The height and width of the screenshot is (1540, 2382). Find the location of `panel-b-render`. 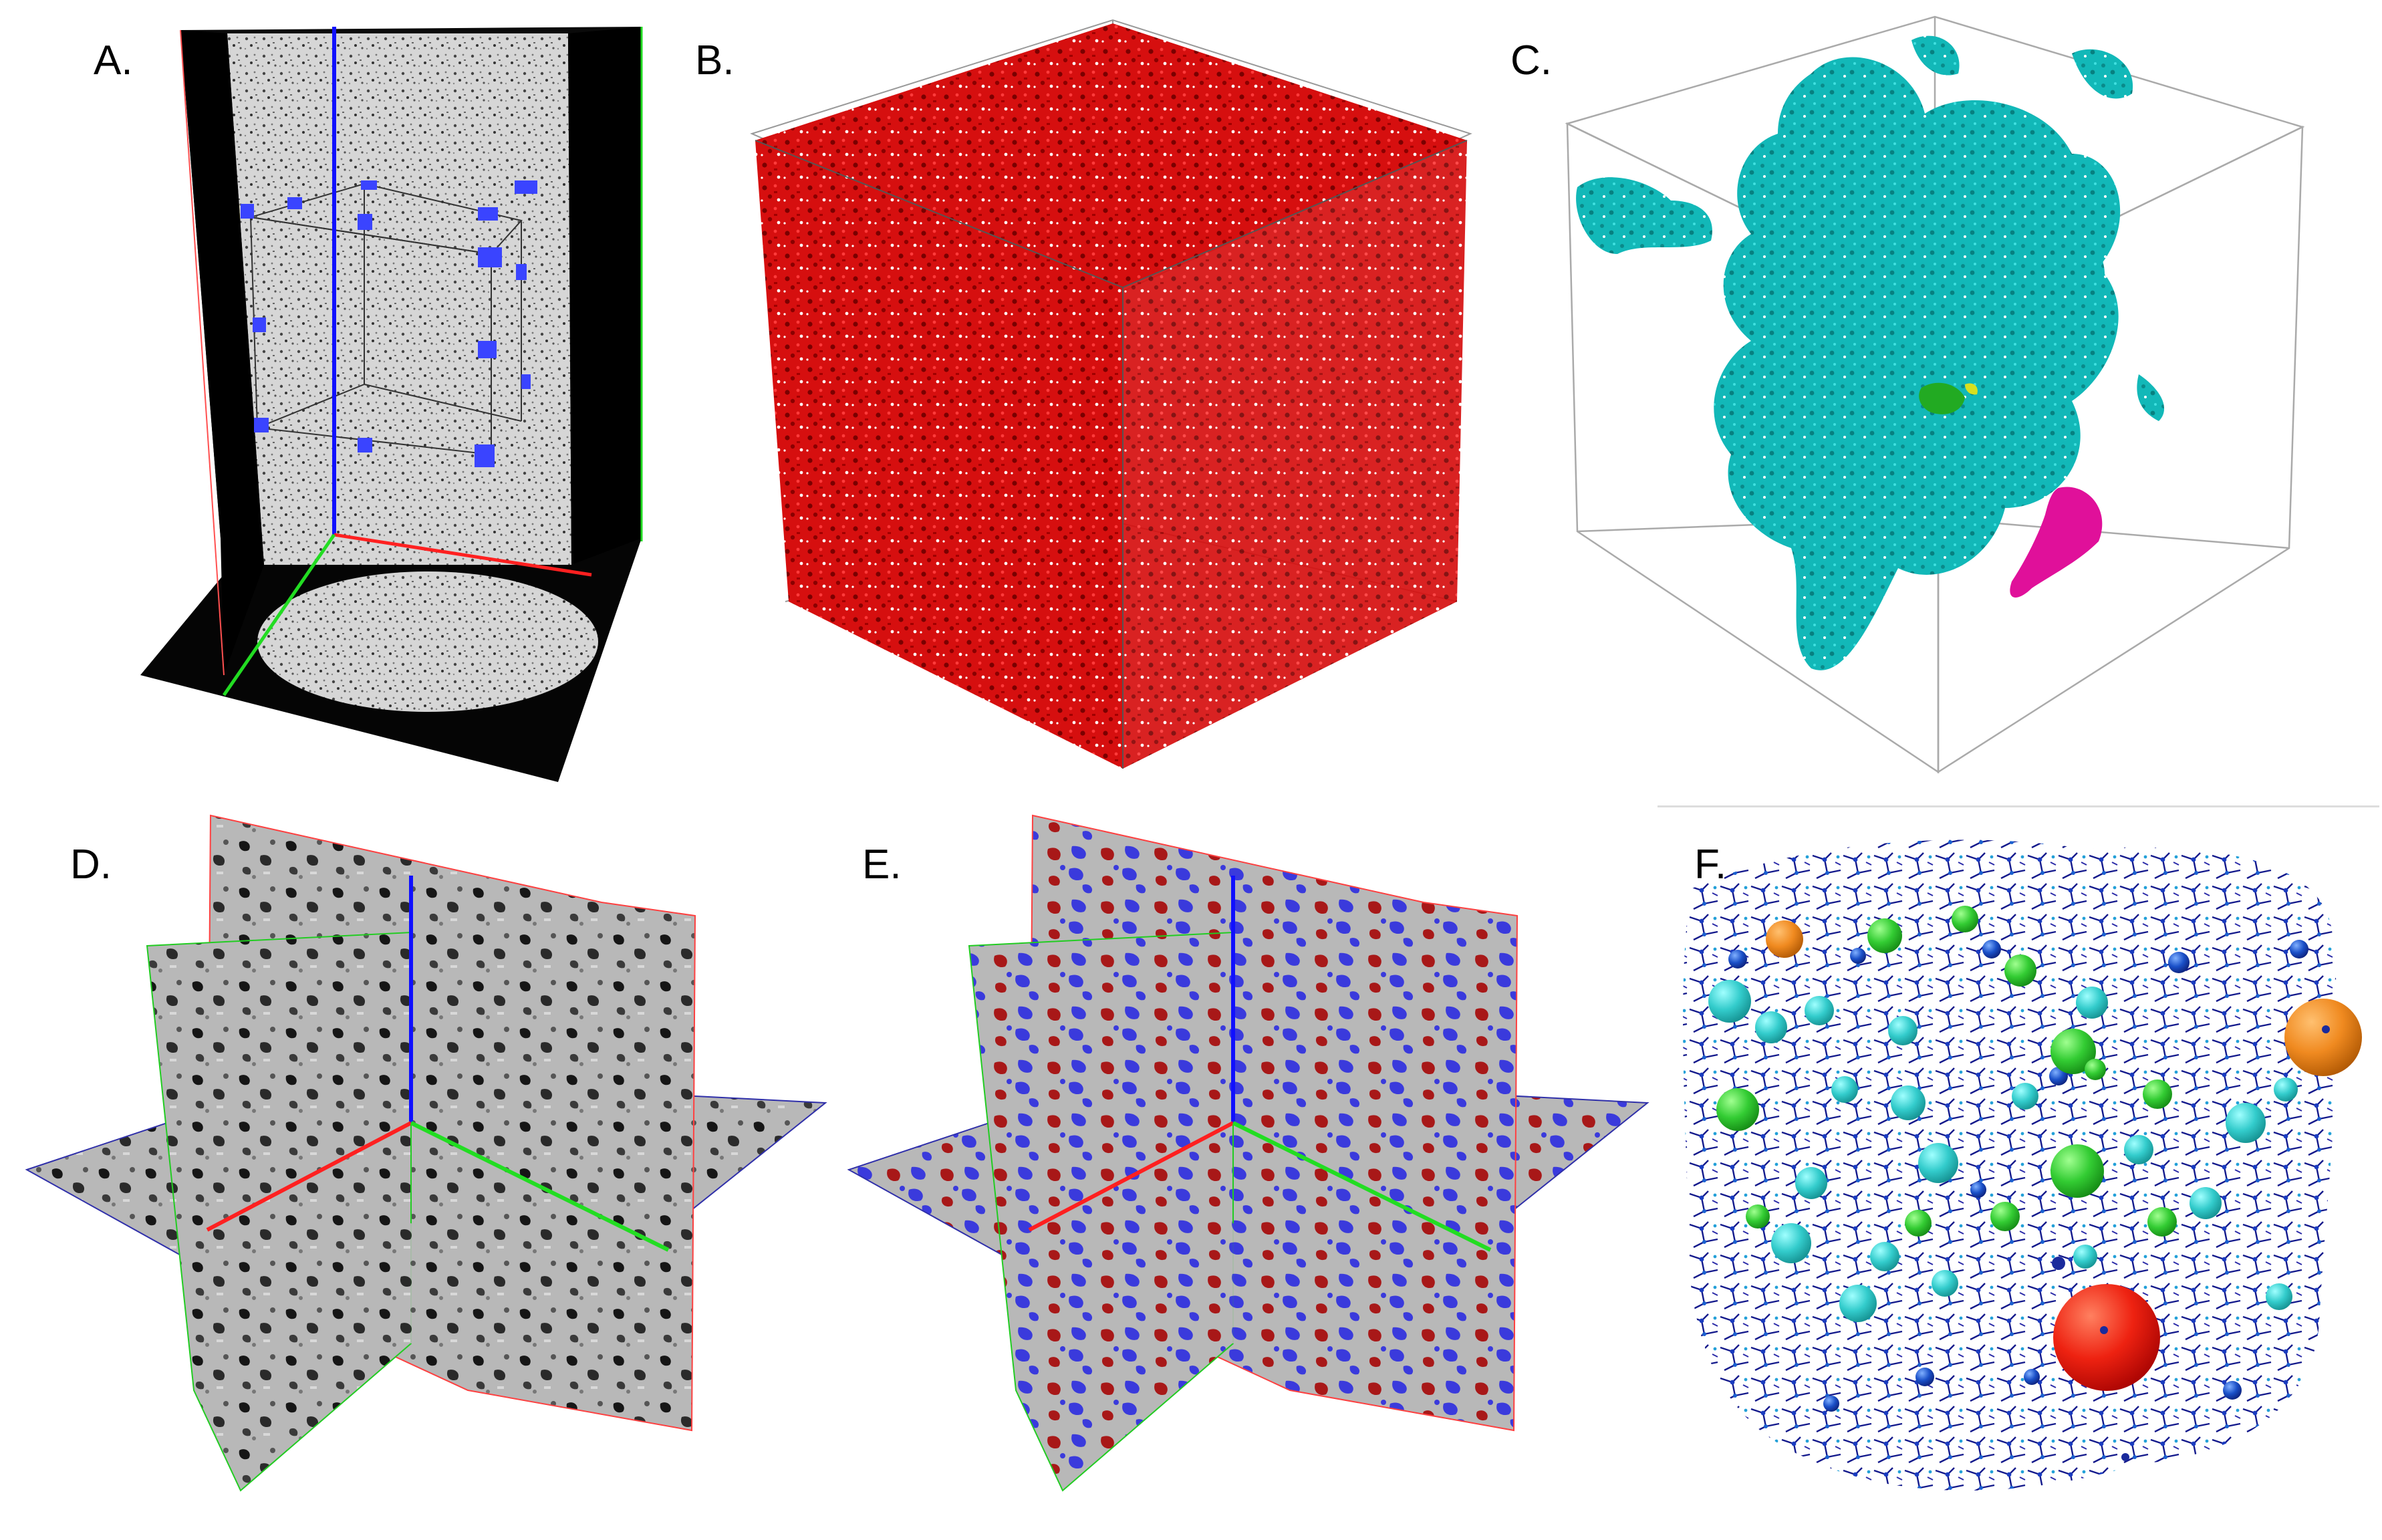

panel-b-render is located at coordinates (1111, 394).